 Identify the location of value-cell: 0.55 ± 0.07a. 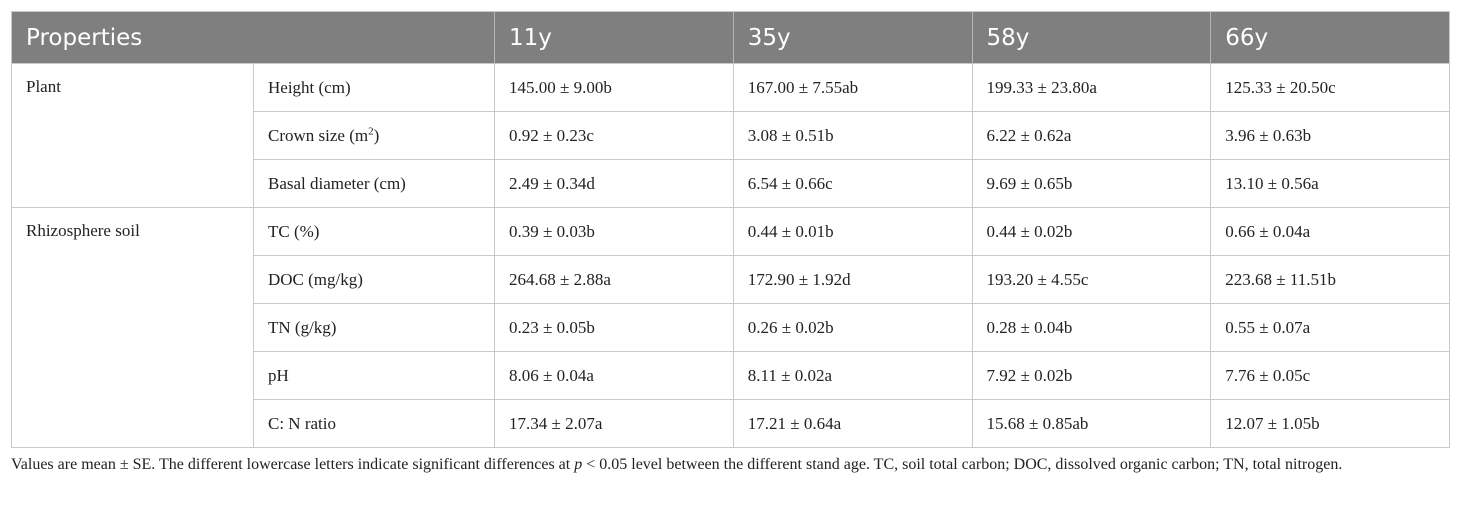
(1330, 327).